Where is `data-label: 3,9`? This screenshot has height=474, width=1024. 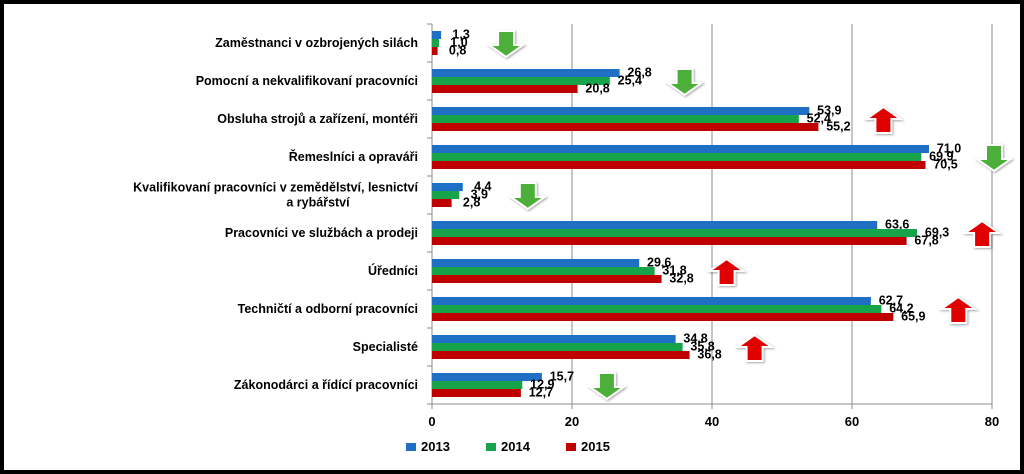
data-label: 3,9 is located at coordinates (479, 195).